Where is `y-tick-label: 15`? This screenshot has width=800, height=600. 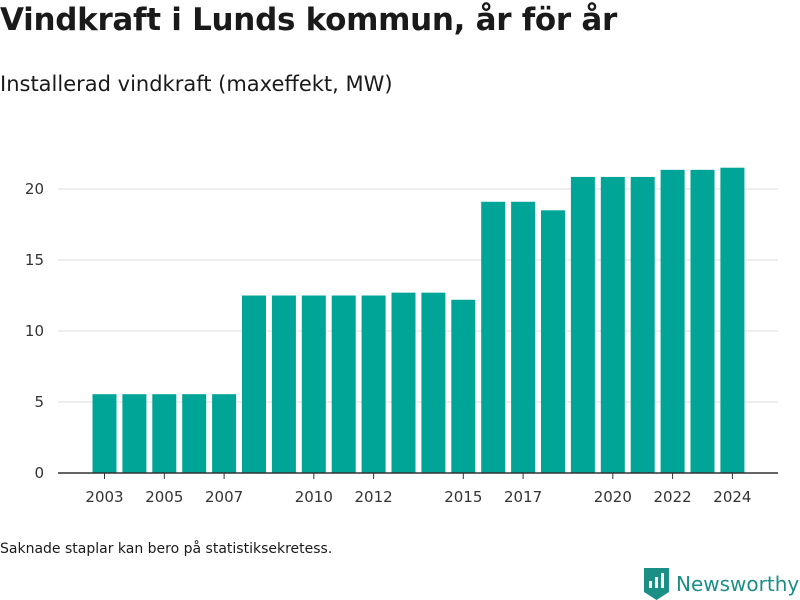 y-tick-label: 15 is located at coordinates (34, 260).